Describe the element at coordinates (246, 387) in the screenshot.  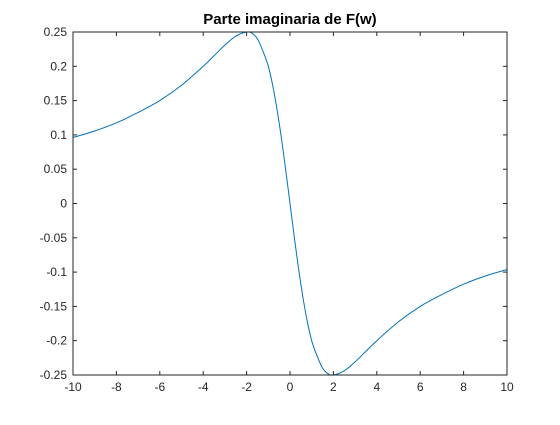
I see `x-tick-label: -2` at that location.